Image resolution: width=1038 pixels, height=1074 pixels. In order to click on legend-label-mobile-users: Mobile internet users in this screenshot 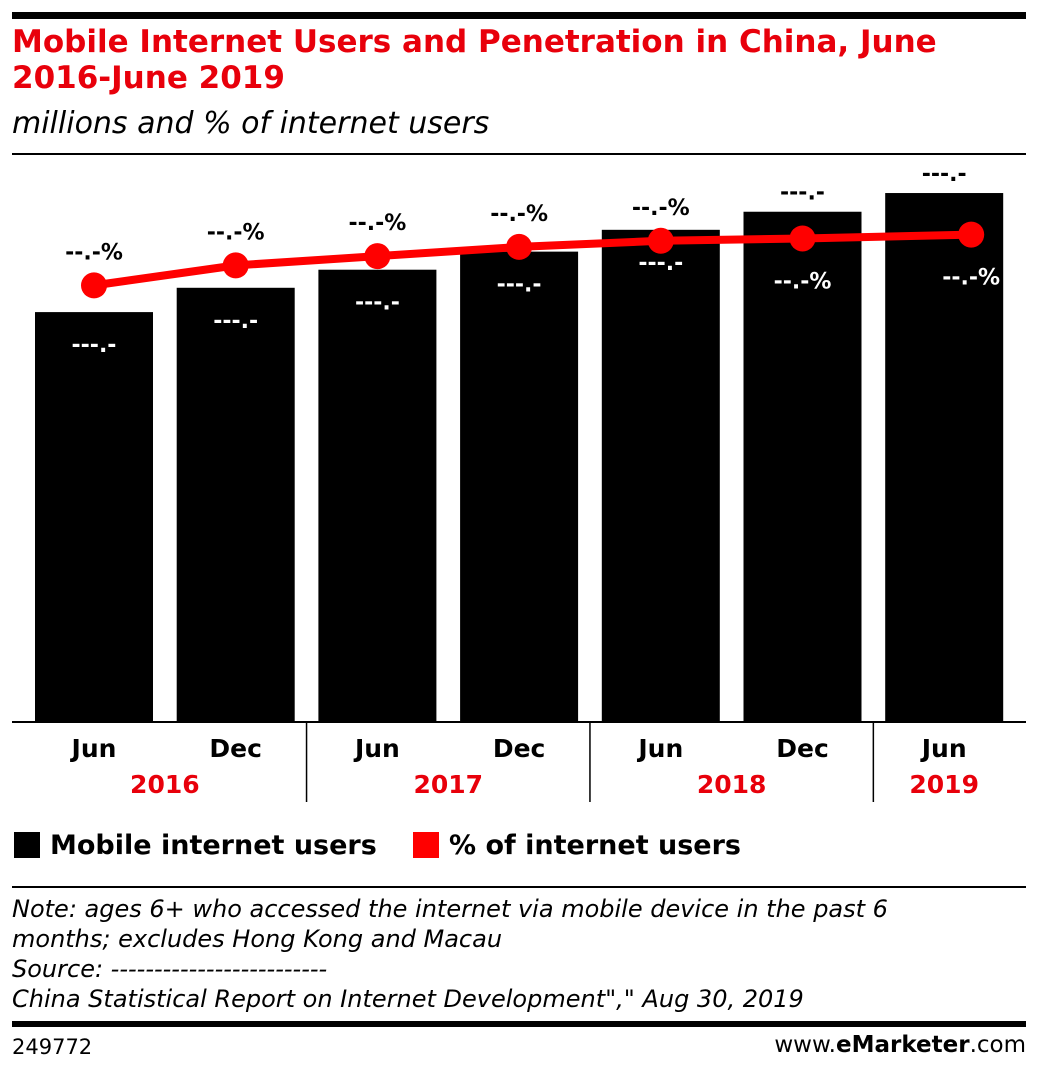, I will do `click(213, 845)`.